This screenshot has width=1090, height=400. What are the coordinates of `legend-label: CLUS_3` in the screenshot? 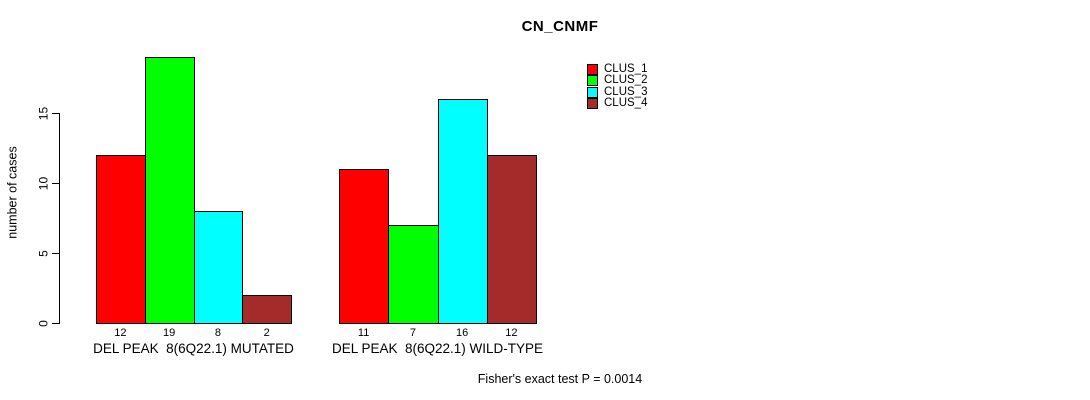 It's located at (626, 91).